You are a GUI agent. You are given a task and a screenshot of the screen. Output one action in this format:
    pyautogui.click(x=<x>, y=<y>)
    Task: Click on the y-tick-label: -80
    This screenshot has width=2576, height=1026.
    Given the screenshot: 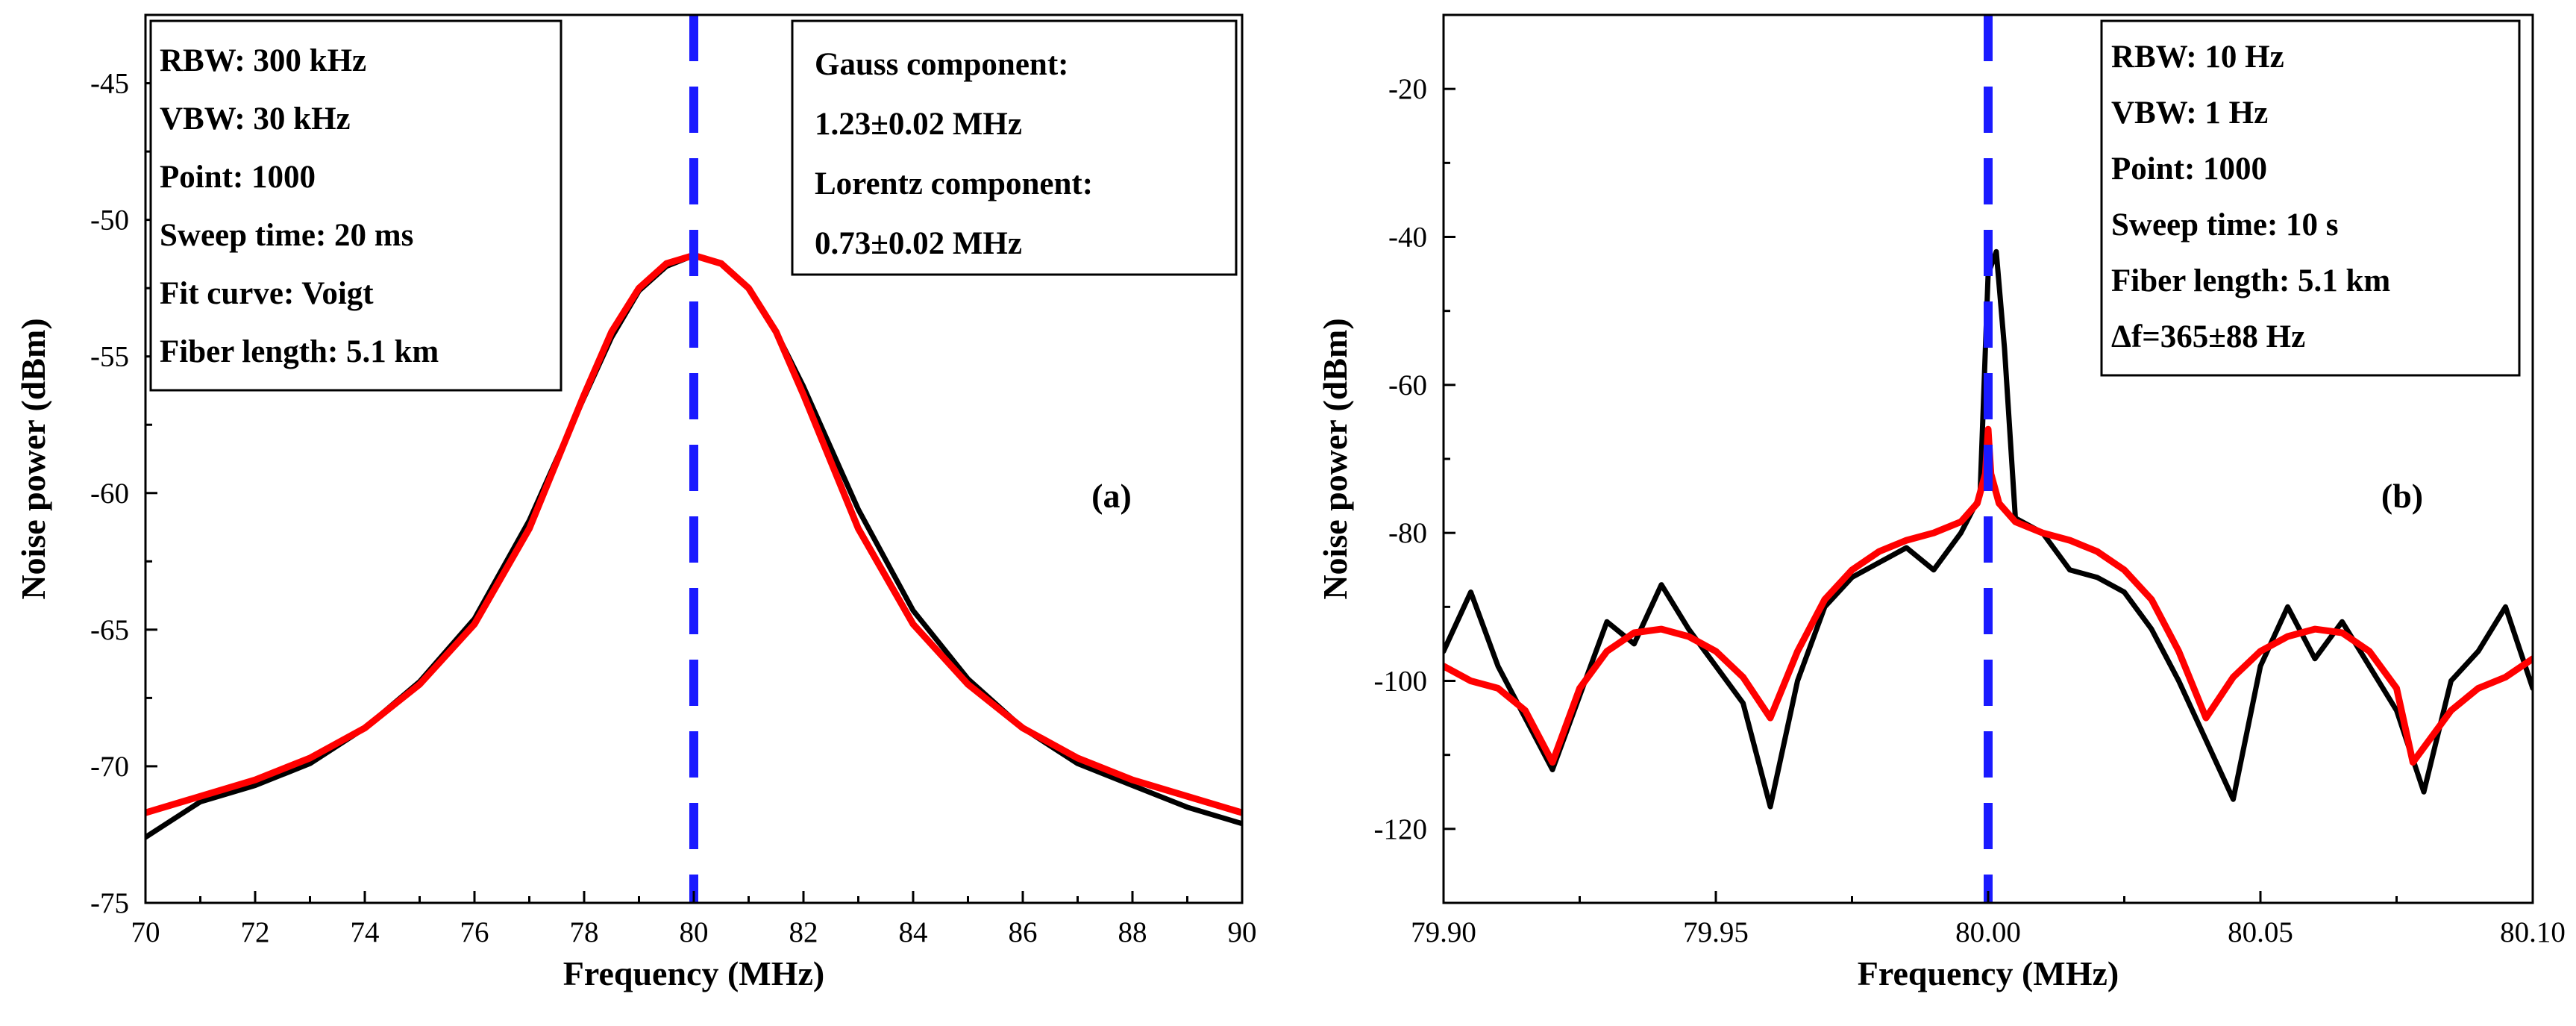 What is the action you would take?
    pyautogui.click(x=1407, y=533)
    